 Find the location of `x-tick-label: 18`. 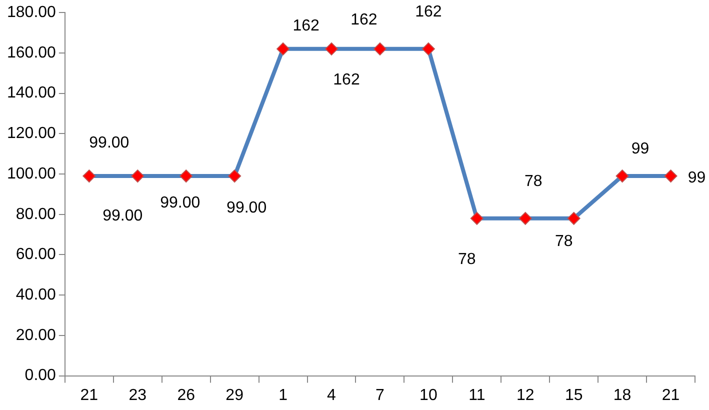

x-tick-label: 18 is located at coordinates (622, 395).